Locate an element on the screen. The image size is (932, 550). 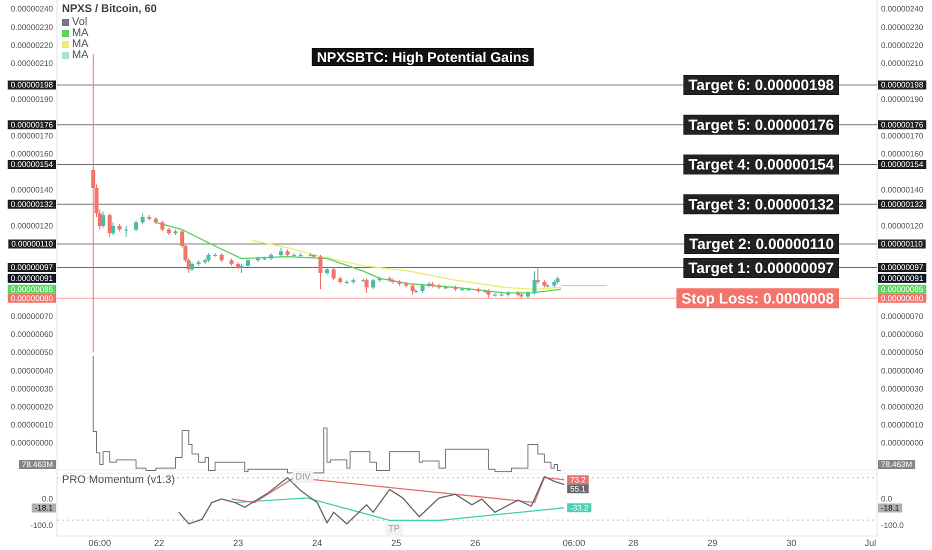
y-tick-label: 0.00000080 is located at coordinates (32, 298).